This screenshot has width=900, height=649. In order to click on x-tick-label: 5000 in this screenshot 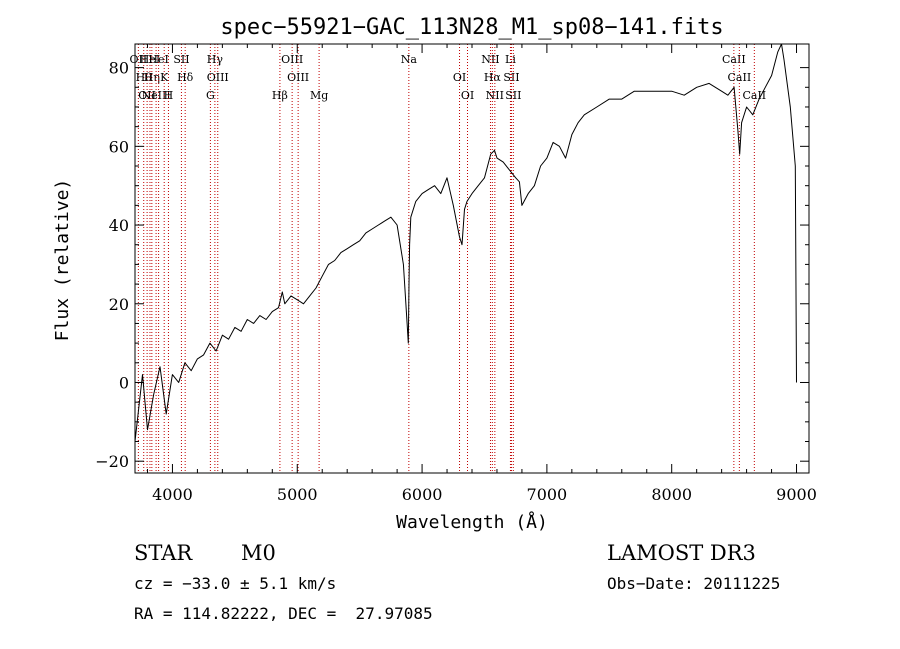, I will do `click(297, 494)`.